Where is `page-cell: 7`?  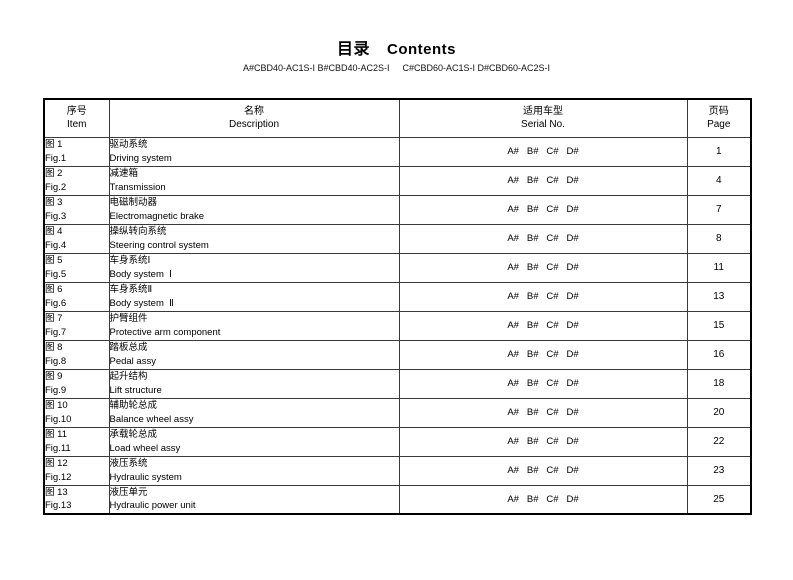
page-cell: 7 is located at coordinates (719, 209).